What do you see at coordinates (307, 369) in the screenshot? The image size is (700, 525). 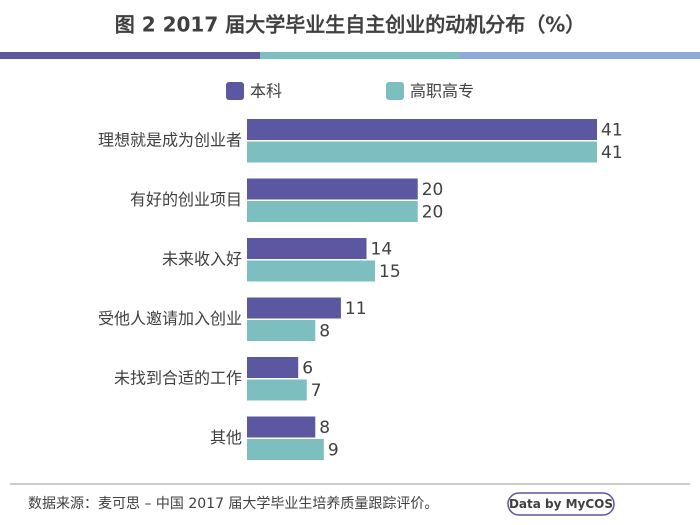 I see `value-label: 6` at bounding box center [307, 369].